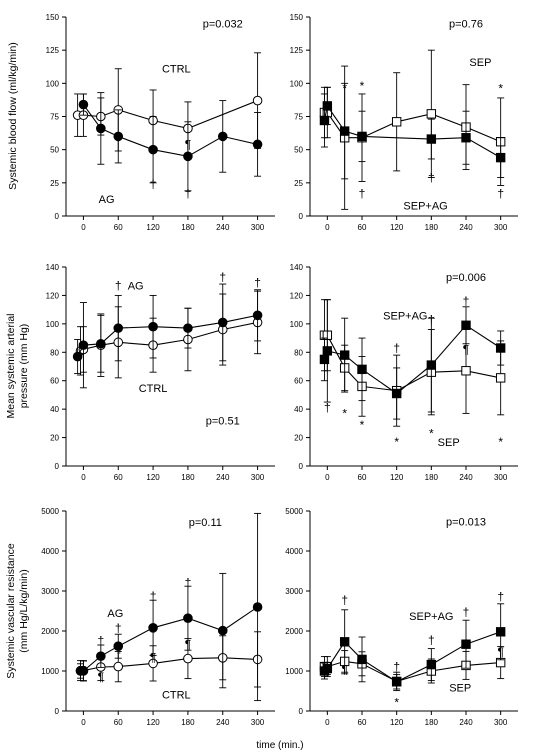  What do you see at coordinates (466, 25) in the screenshot?
I see `annotation-label: p=0.76` at bounding box center [466, 25].